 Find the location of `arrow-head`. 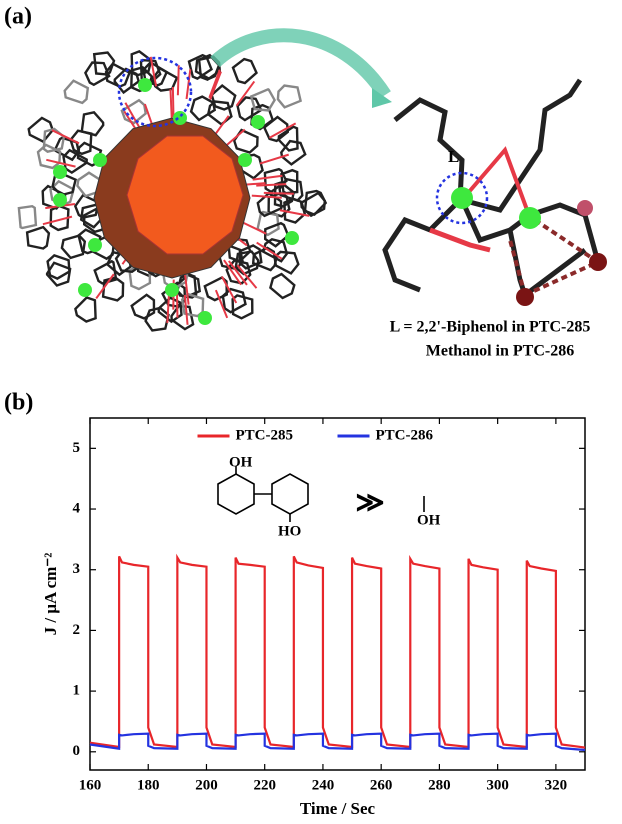

arrow-head is located at coordinates (382, 98).